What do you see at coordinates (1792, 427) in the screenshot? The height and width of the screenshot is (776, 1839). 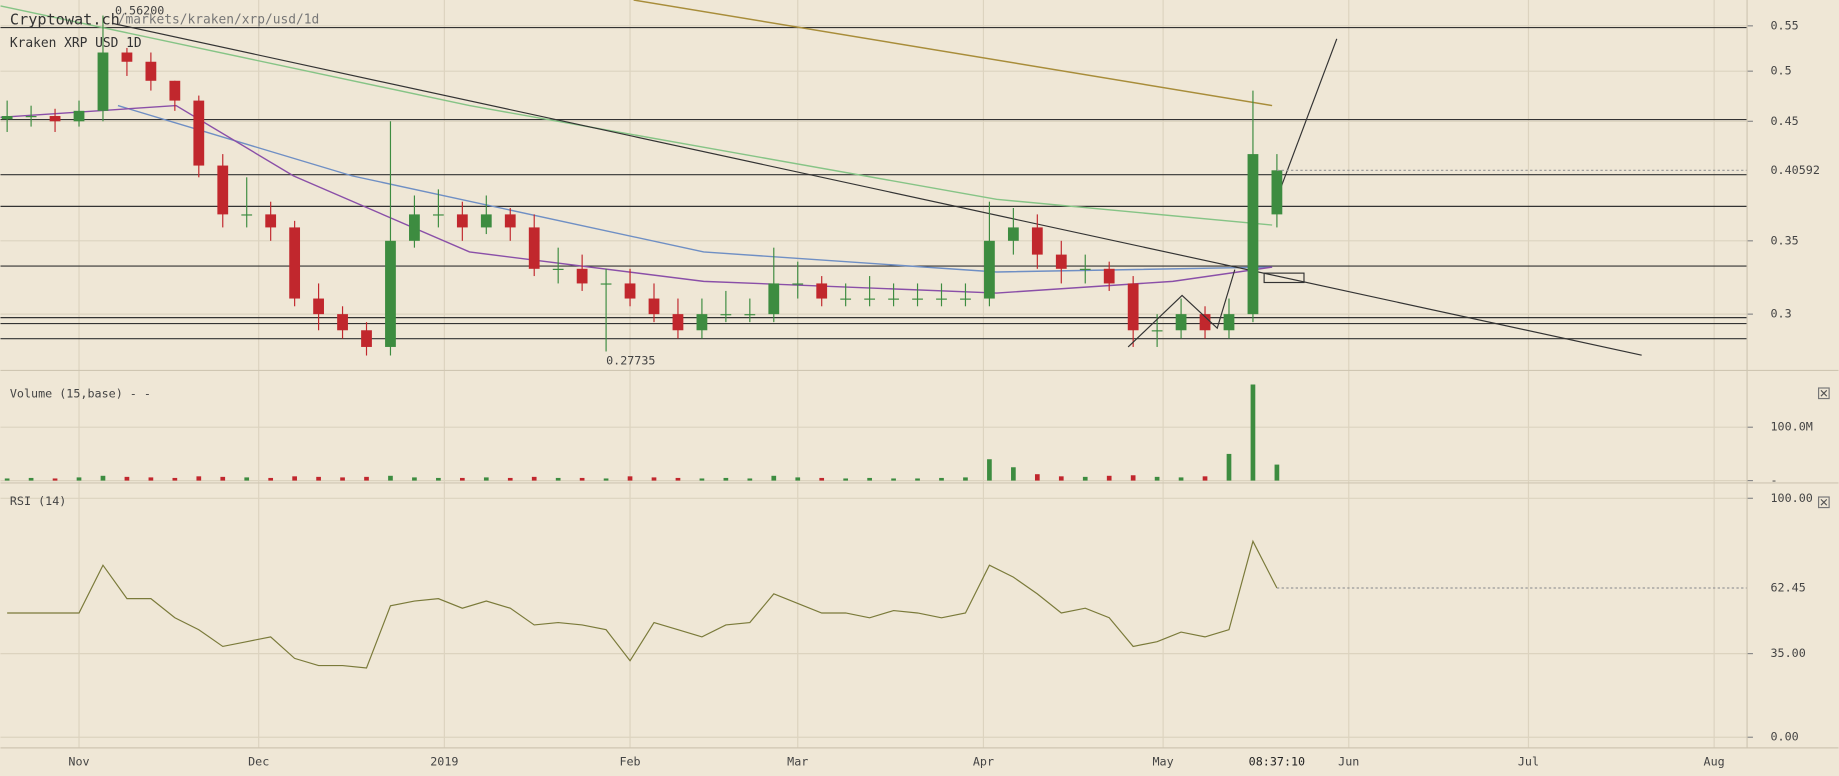 I see `y-tick-label: 100.0M` at bounding box center [1792, 427].